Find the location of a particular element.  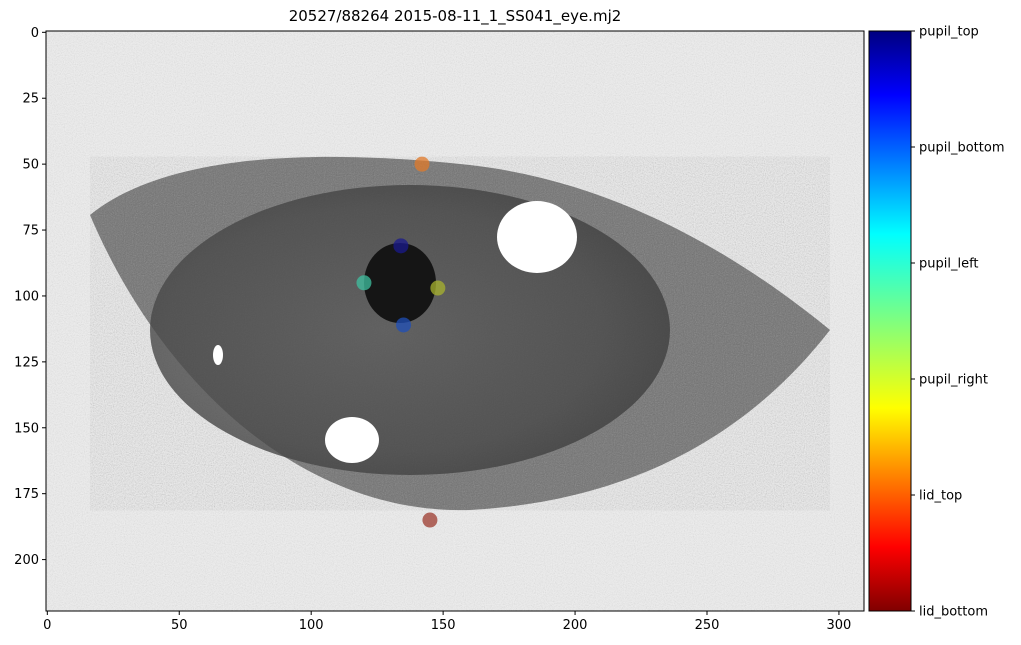

y-tick-label: 150 is located at coordinates (26, 428).